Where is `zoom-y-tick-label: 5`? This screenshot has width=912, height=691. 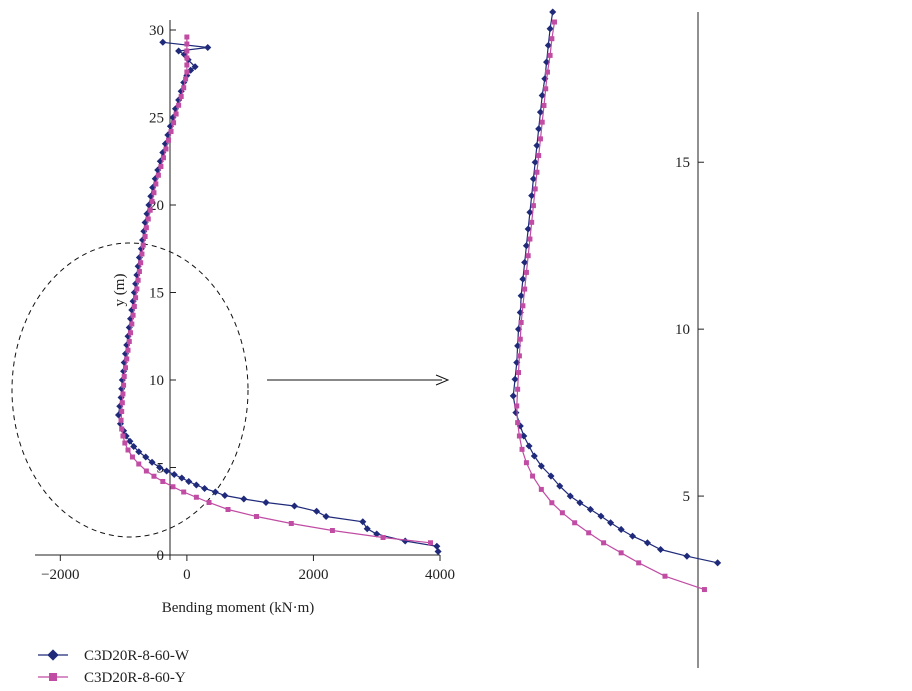 zoom-y-tick-label: 5 is located at coordinates (687, 497).